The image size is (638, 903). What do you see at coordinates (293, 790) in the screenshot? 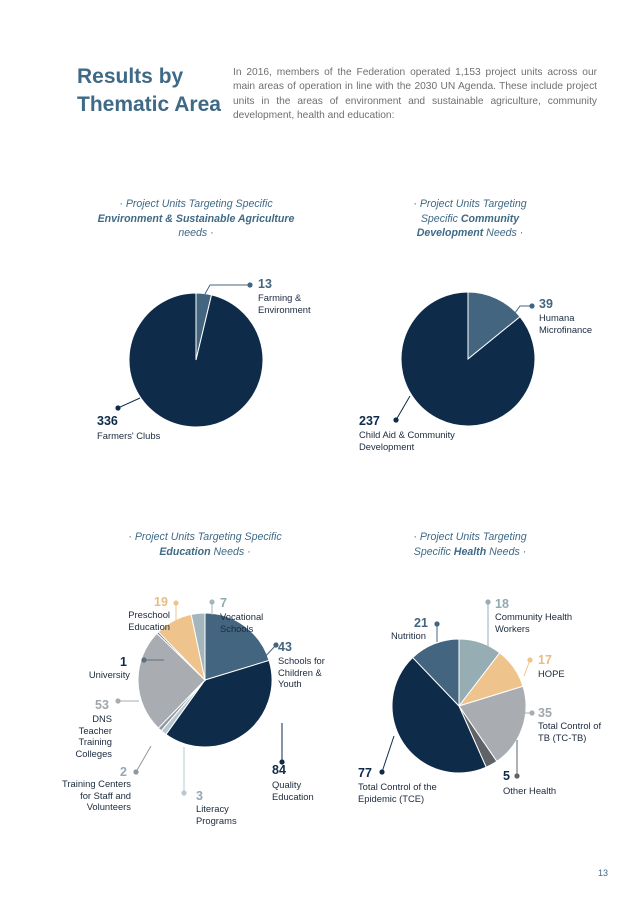
I see `slice-label: Quality Education` at bounding box center [293, 790].